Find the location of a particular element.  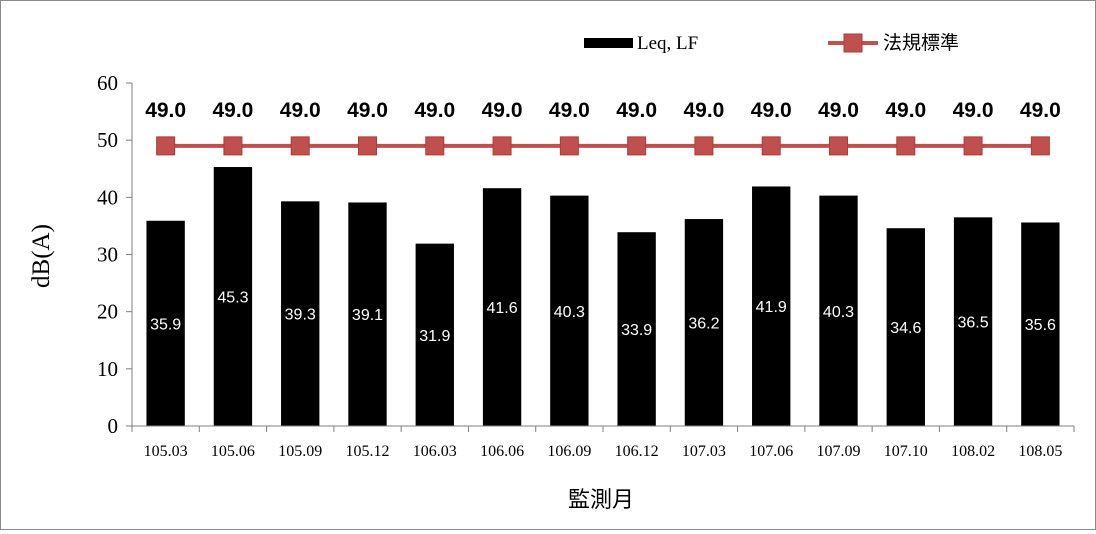

y-tick-label: 60 is located at coordinates (107, 83).